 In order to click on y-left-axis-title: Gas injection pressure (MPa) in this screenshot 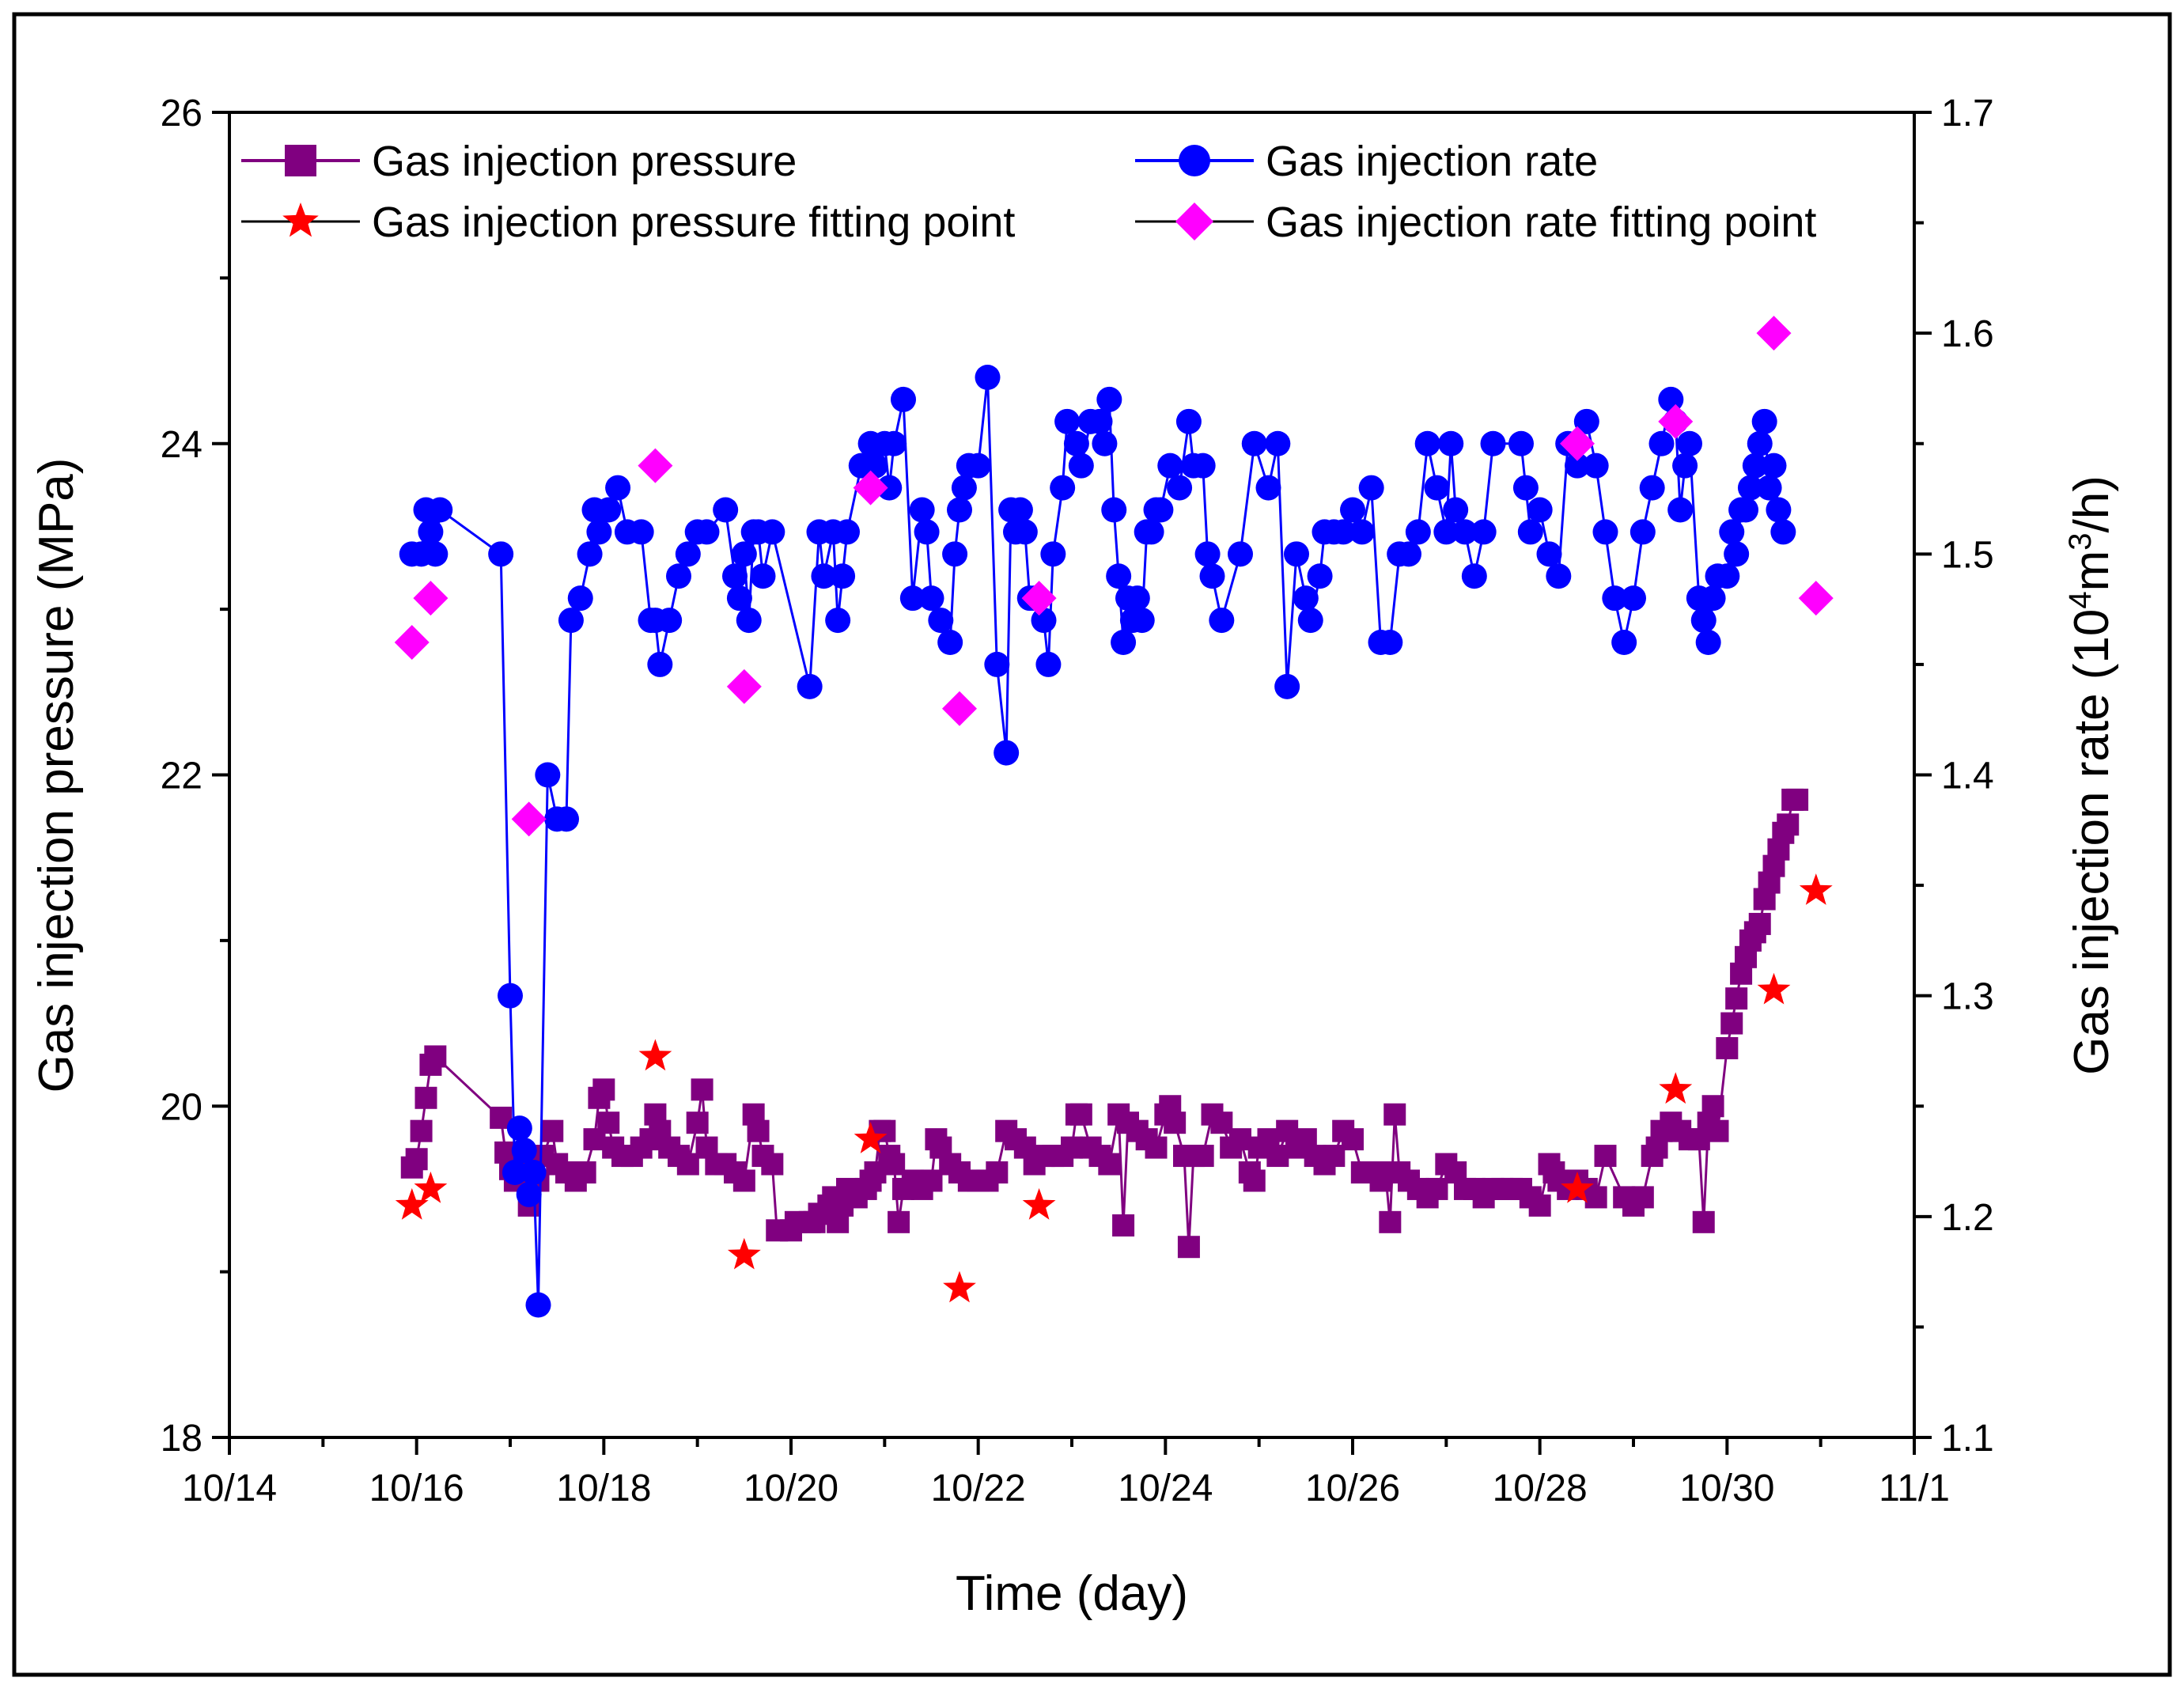, I will do `click(56, 775)`.